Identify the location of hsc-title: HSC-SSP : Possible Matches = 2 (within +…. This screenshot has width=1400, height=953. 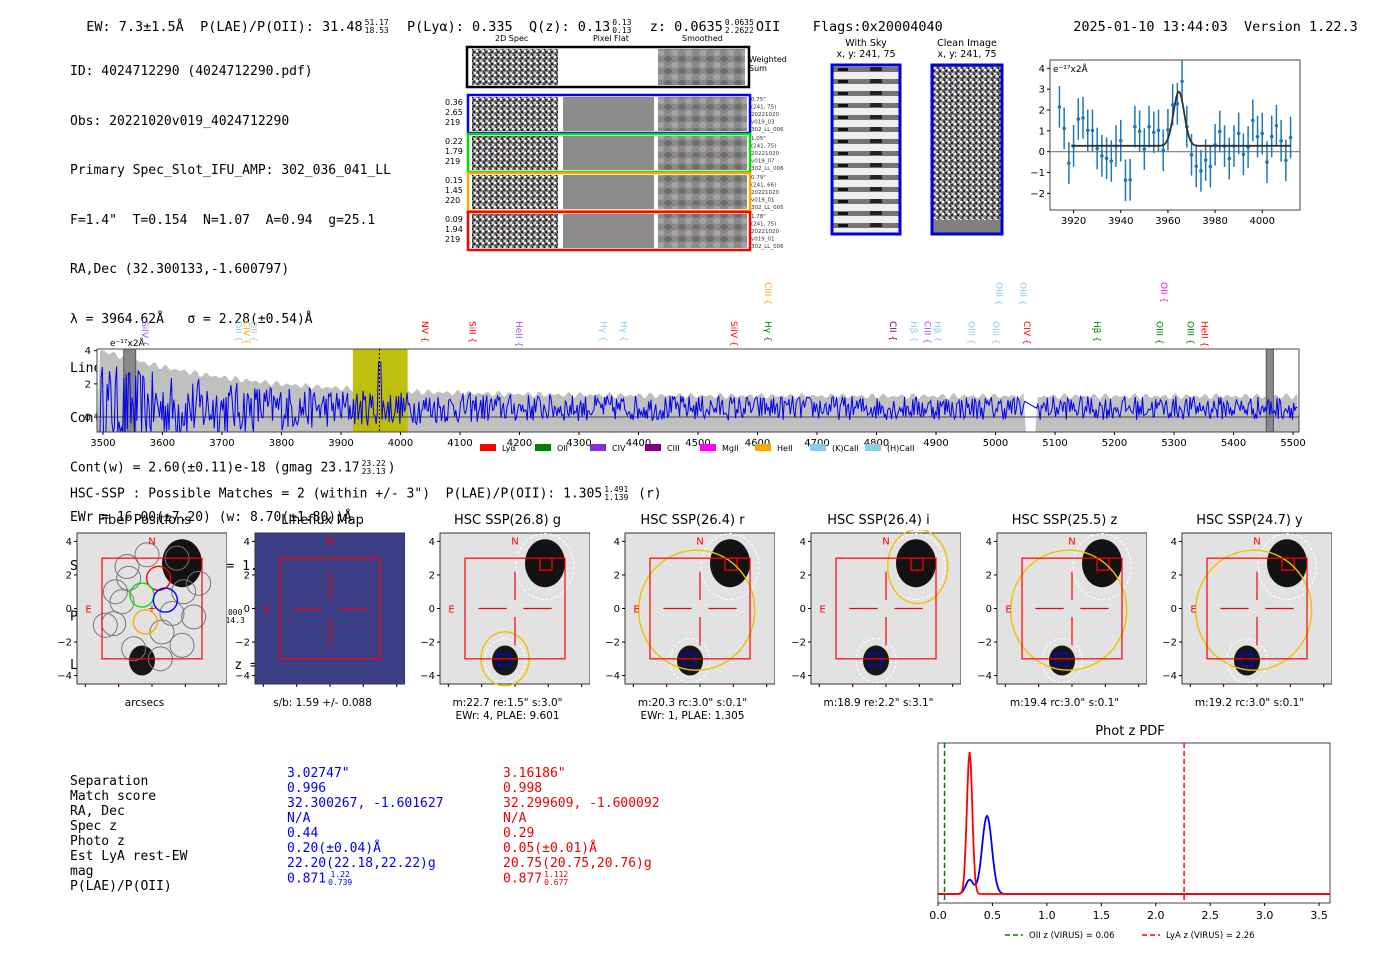
(336, 494).